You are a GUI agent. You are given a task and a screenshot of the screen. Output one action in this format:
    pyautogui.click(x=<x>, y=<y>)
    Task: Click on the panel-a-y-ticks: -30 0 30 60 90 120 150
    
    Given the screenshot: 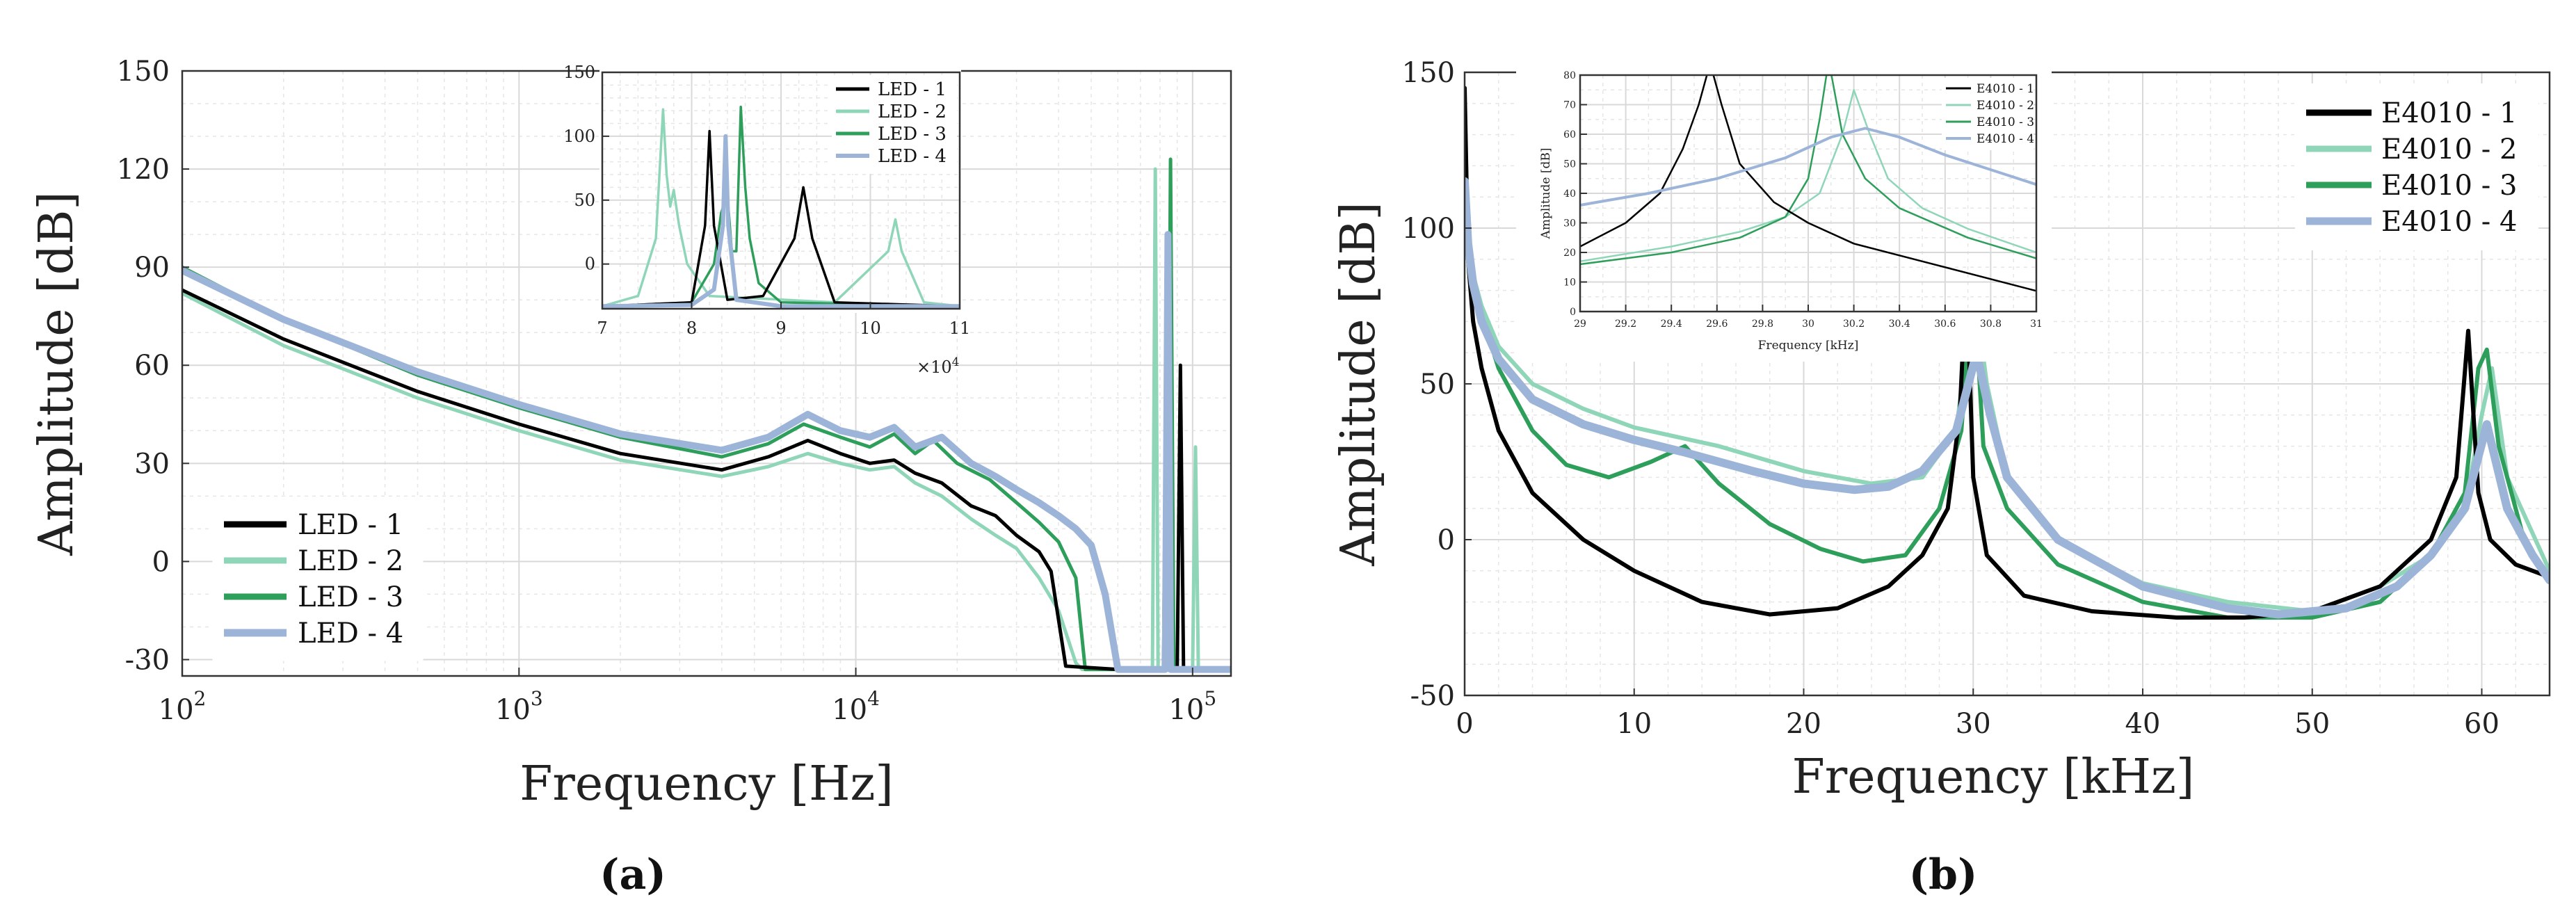 What is the action you would take?
    pyautogui.click(x=153, y=366)
    